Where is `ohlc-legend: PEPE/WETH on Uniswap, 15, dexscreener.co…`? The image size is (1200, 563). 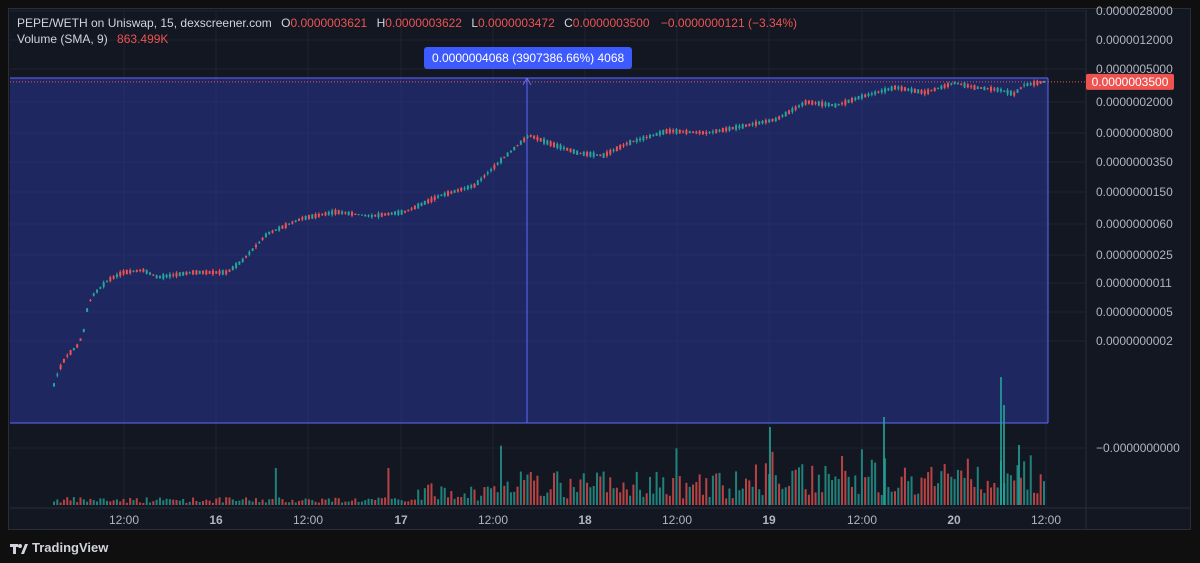 ohlc-legend: PEPE/WETH on Uniswap, 15, dexscreener.co… is located at coordinates (408, 23).